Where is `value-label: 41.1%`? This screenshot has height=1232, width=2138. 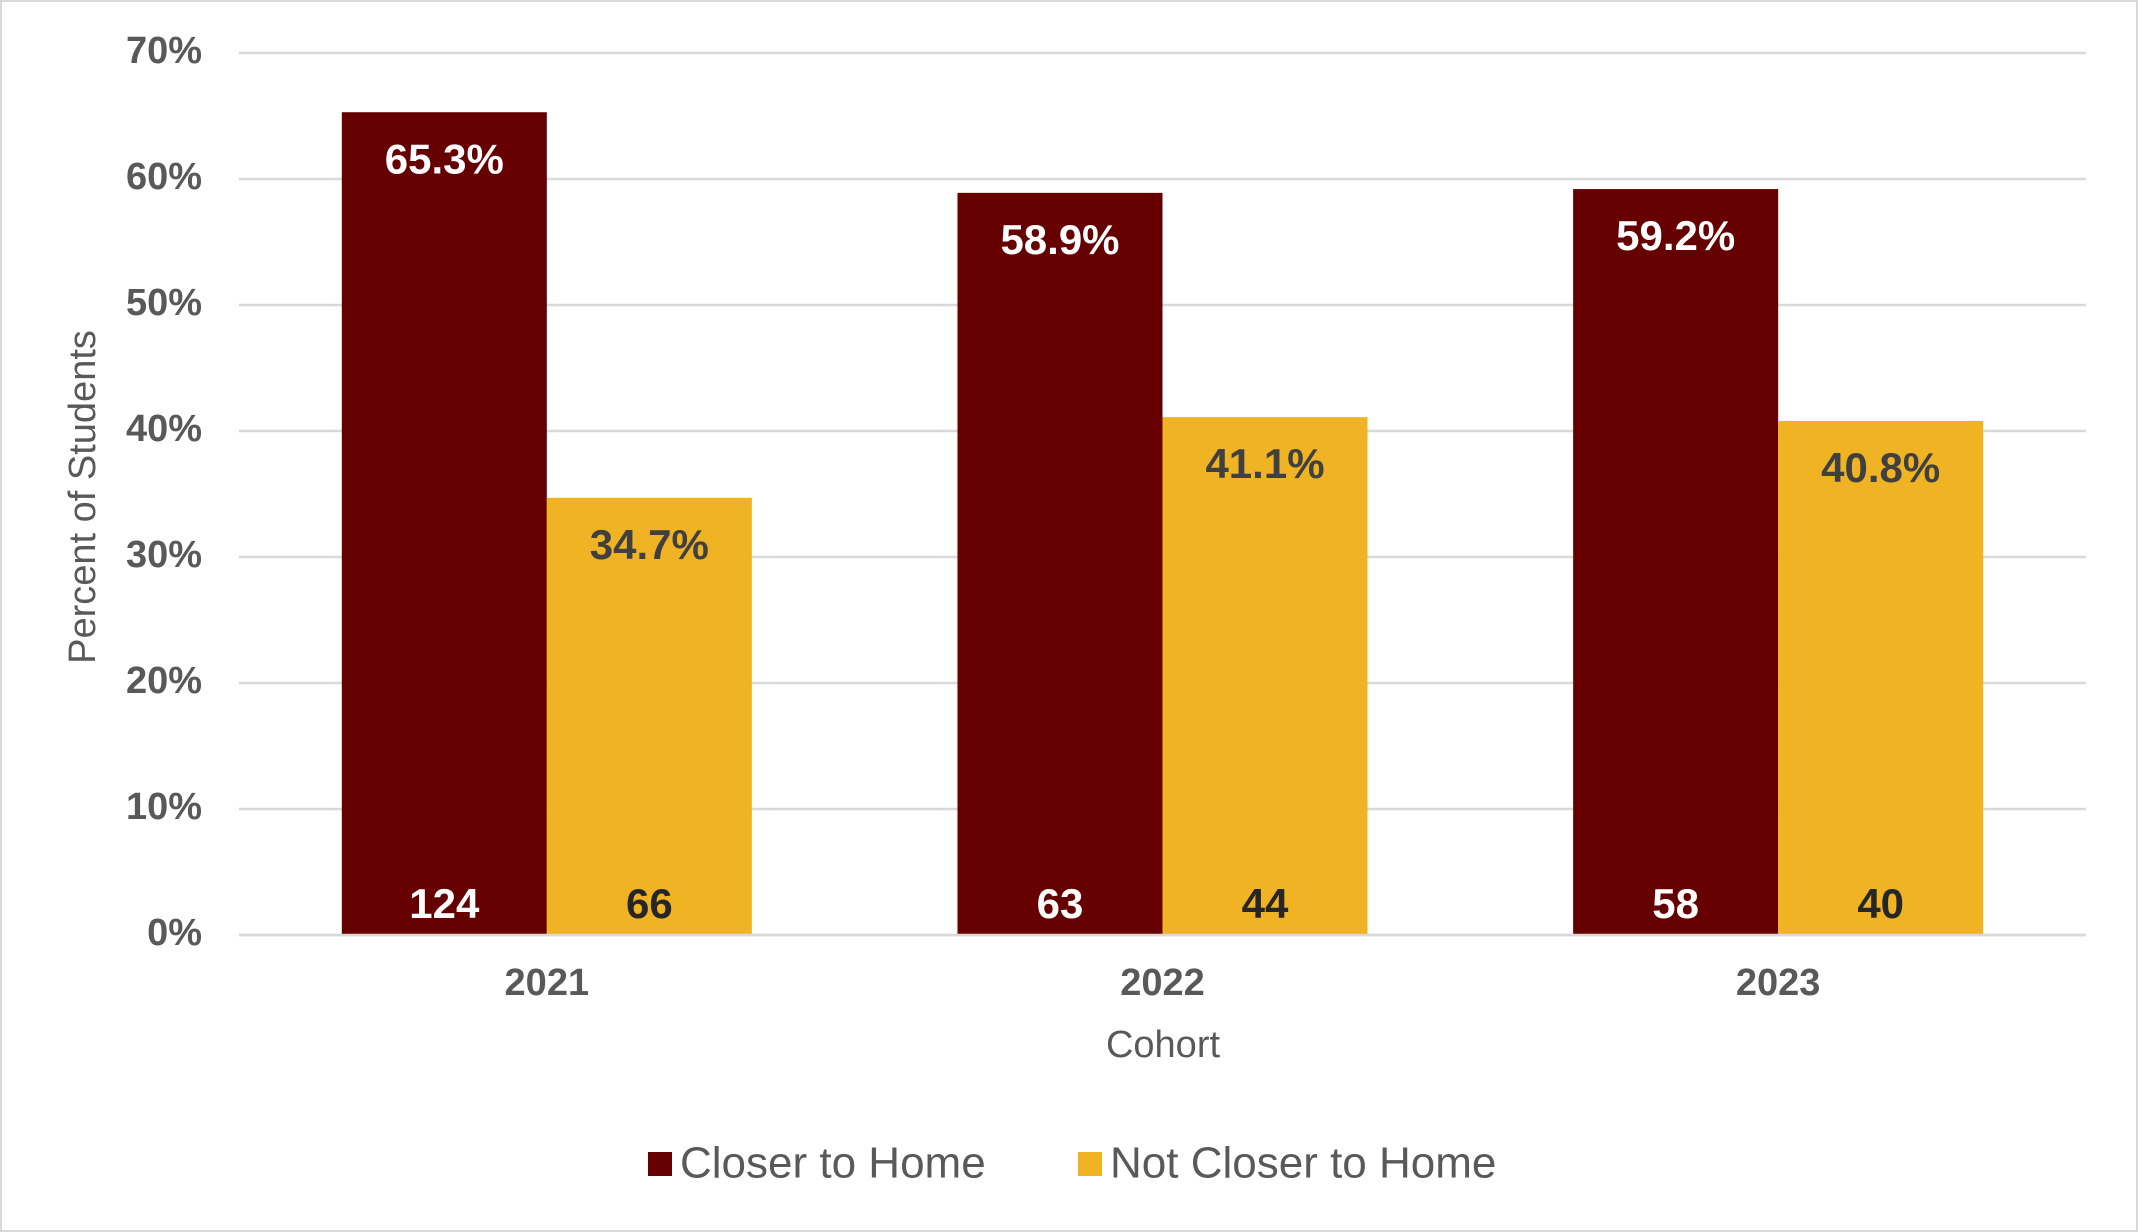 value-label: 41.1% is located at coordinates (1264, 463).